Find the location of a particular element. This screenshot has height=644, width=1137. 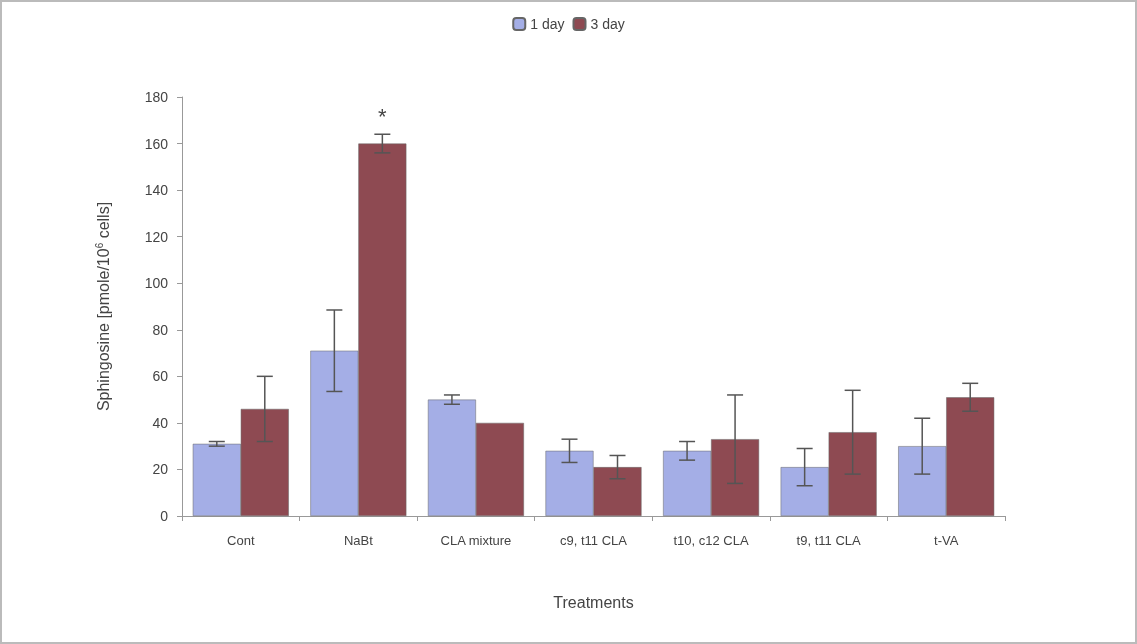

y-tick-label: 80 is located at coordinates (160, 329).